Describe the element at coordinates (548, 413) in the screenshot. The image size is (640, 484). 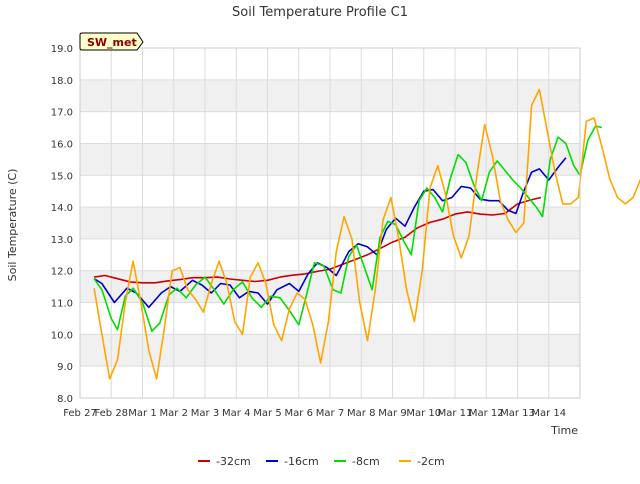
I see `x-tick-label: Mar 14` at that location.